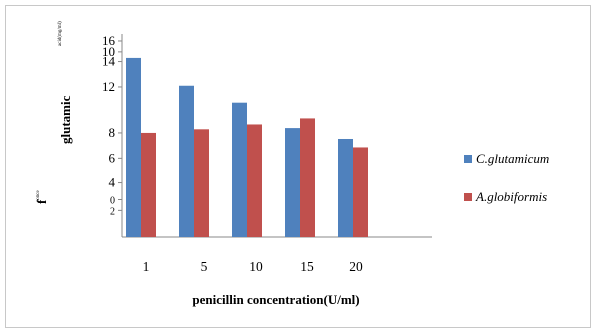 The image size is (597, 333). I want to click on x-tick-label-20: 20, so click(356, 266).